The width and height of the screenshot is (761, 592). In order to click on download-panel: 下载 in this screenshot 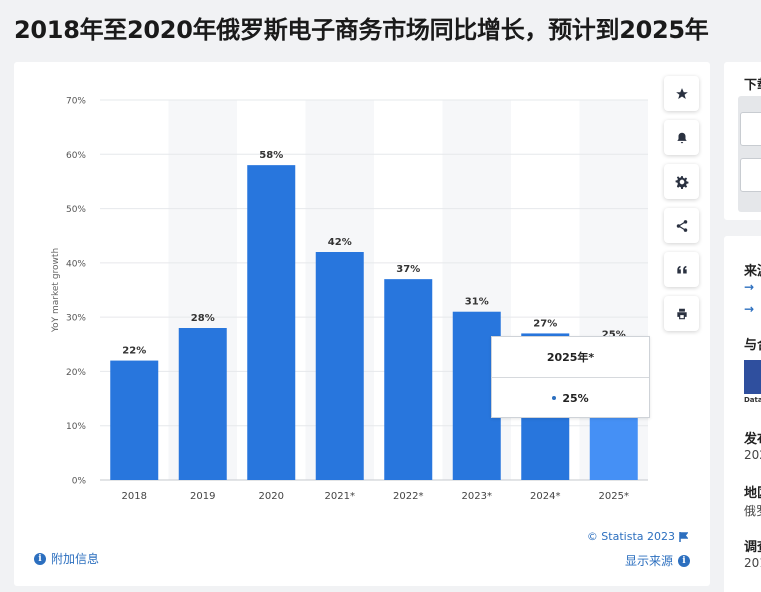, I will do `click(742, 141)`.